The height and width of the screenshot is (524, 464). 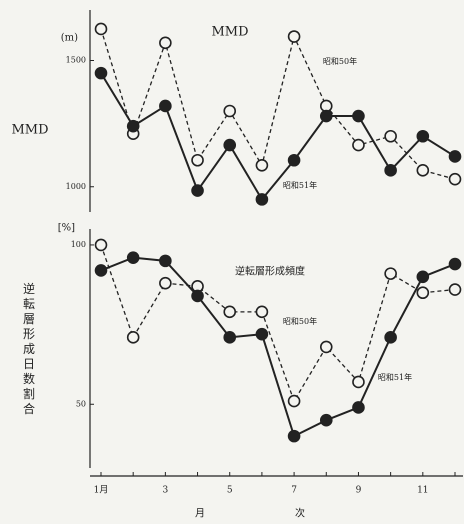 I want to click on x-tick-label: 3, so click(x=165, y=491).